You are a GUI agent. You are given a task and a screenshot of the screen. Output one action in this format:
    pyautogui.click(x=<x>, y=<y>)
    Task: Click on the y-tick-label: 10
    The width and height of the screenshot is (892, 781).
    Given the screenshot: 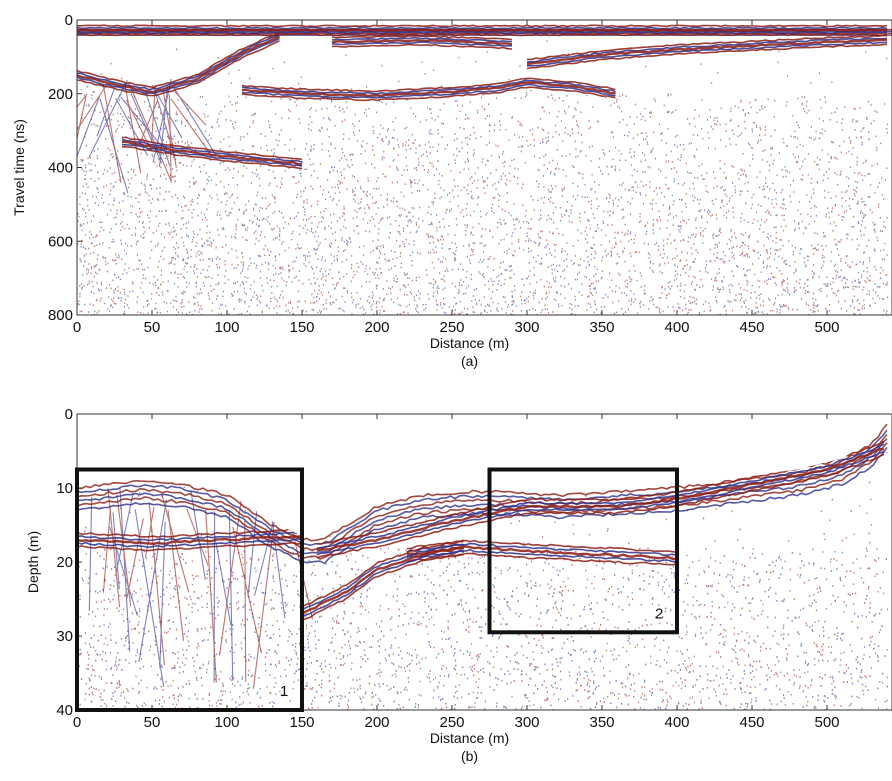 What is the action you would take?
    pyautogui.click(x=64, y=488)
    